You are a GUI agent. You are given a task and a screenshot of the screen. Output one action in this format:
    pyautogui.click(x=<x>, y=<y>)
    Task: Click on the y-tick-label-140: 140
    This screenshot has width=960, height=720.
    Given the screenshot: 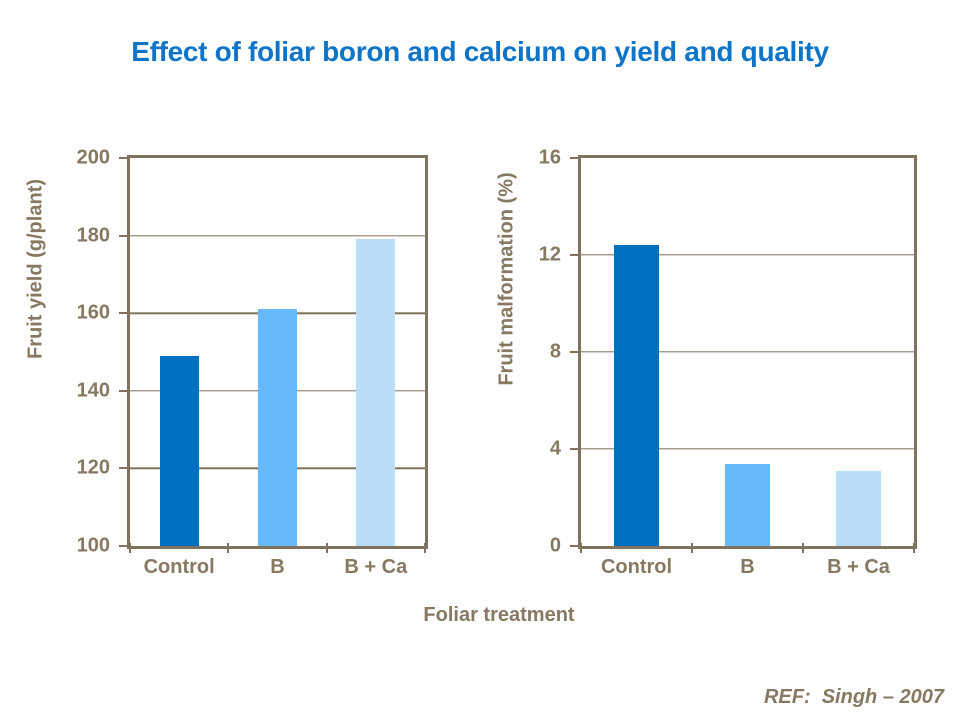 What is the action you would take?
    pyautogui.click(x=93, y=390)
    